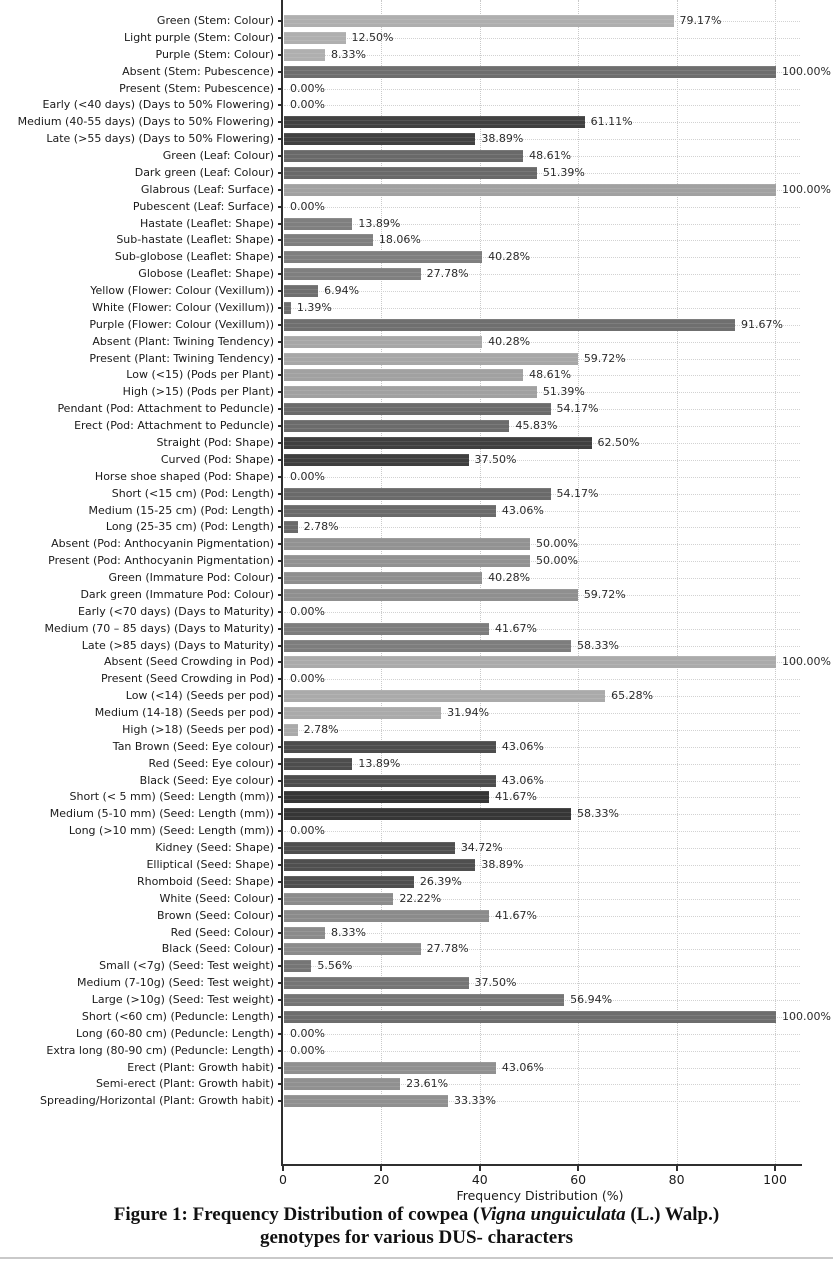  What do you see at coordinates (217, 459) in the screenshot?
I see `category-label: Curved (Pod: Shape)` at bounding box center [217, 459].